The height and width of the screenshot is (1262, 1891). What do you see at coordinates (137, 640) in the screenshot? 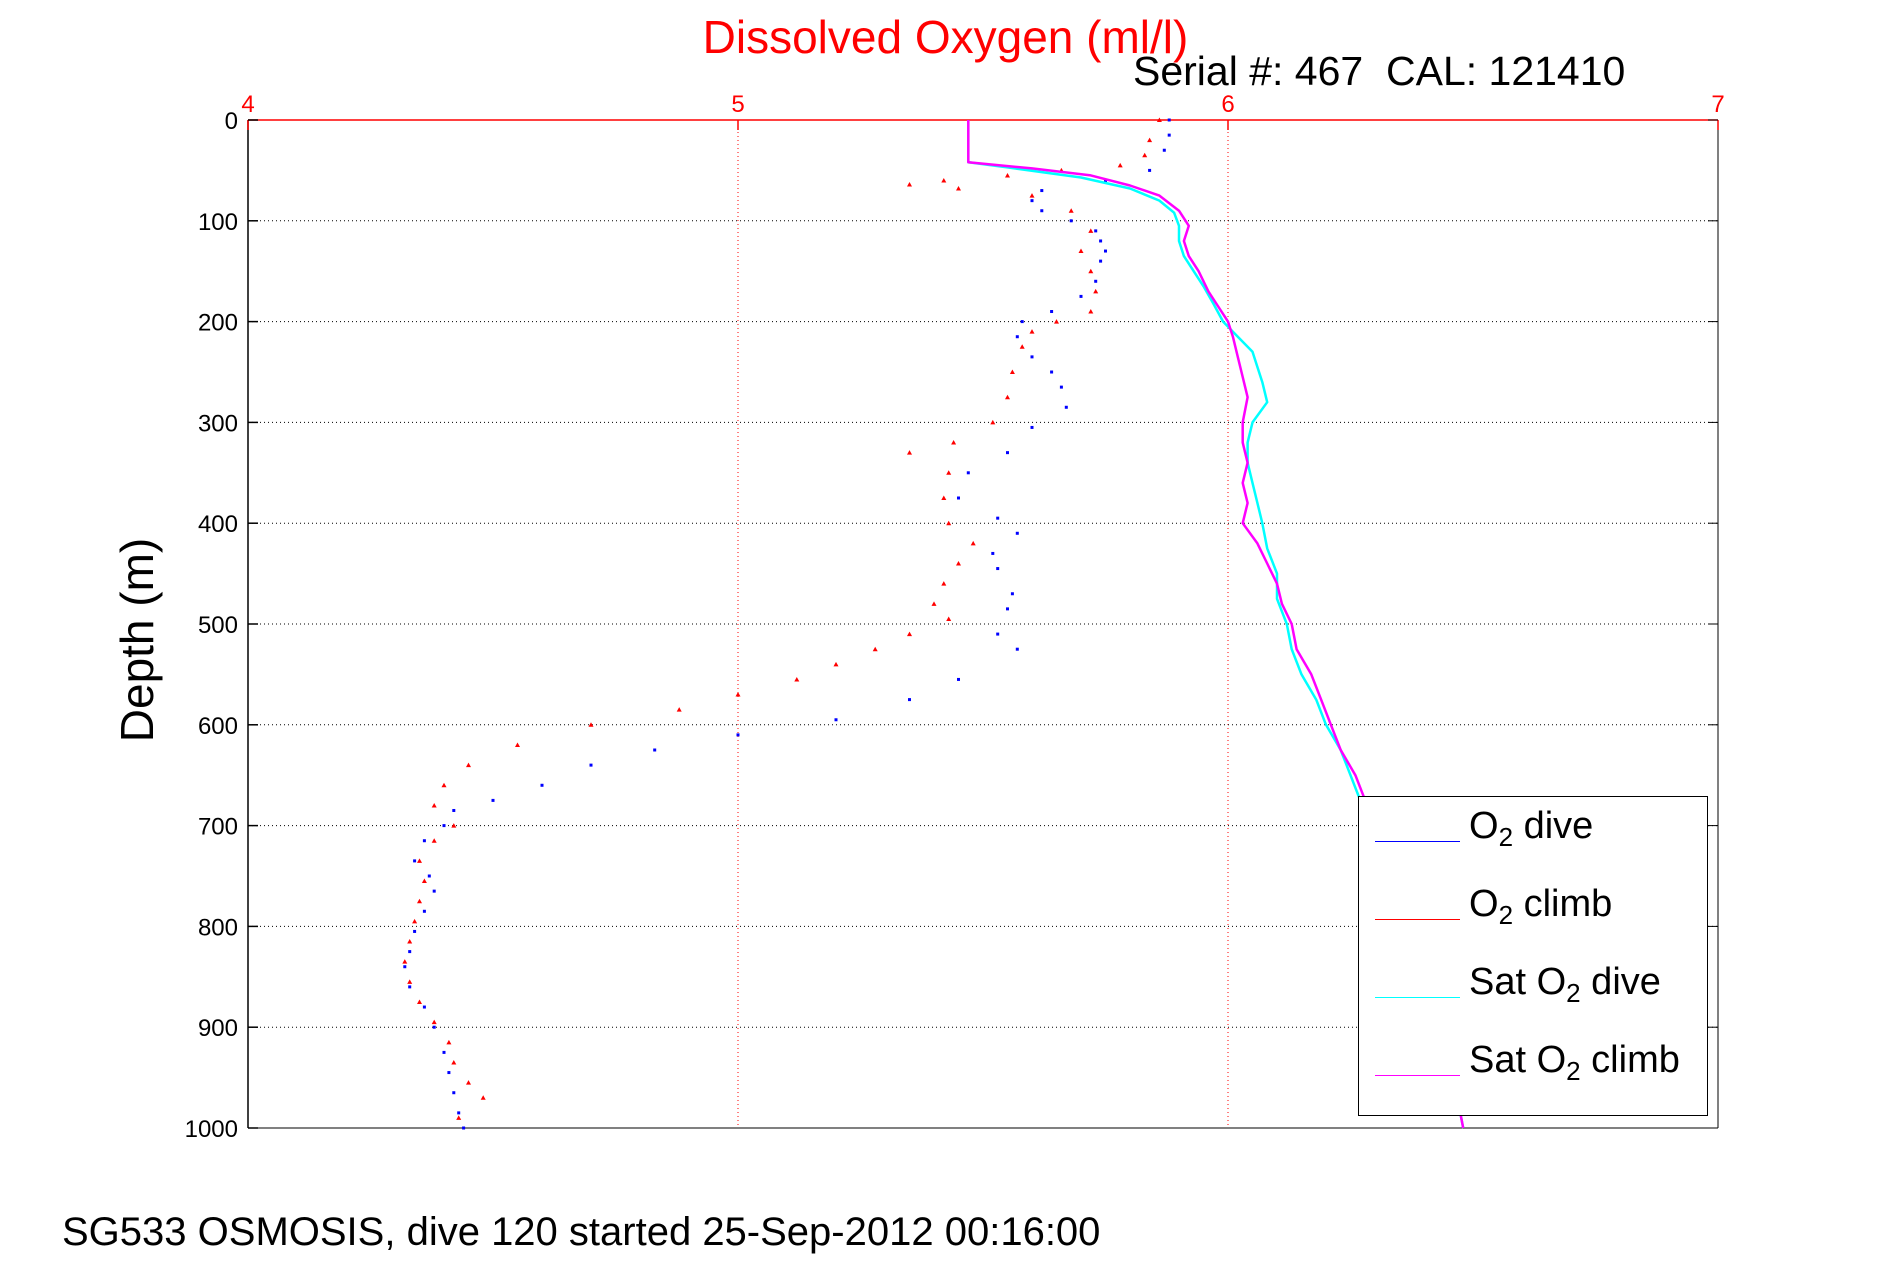
I see `y-axis-label: Depth (m)` at bounding box center [137, 640].